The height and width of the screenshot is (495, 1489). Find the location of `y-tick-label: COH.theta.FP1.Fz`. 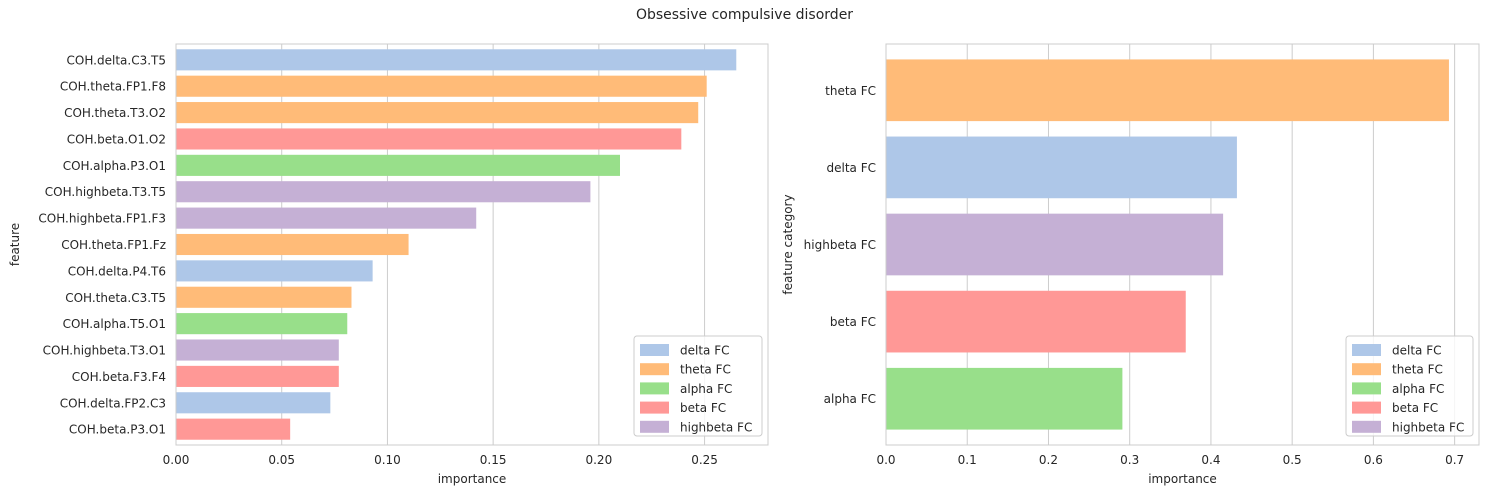

y-tick-label: COH.theta.FP1.Fz is located at coordinates (113, 245).